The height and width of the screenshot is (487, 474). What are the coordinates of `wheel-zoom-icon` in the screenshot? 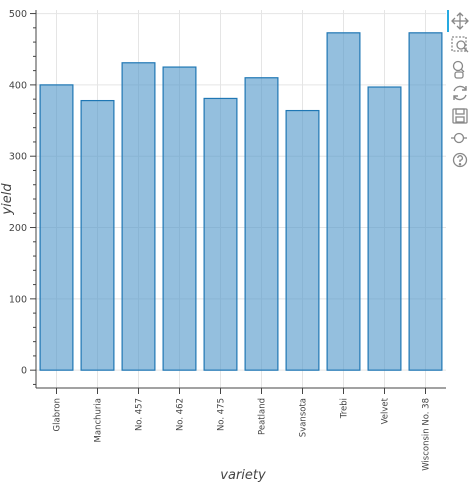 It's located at (460, 69).